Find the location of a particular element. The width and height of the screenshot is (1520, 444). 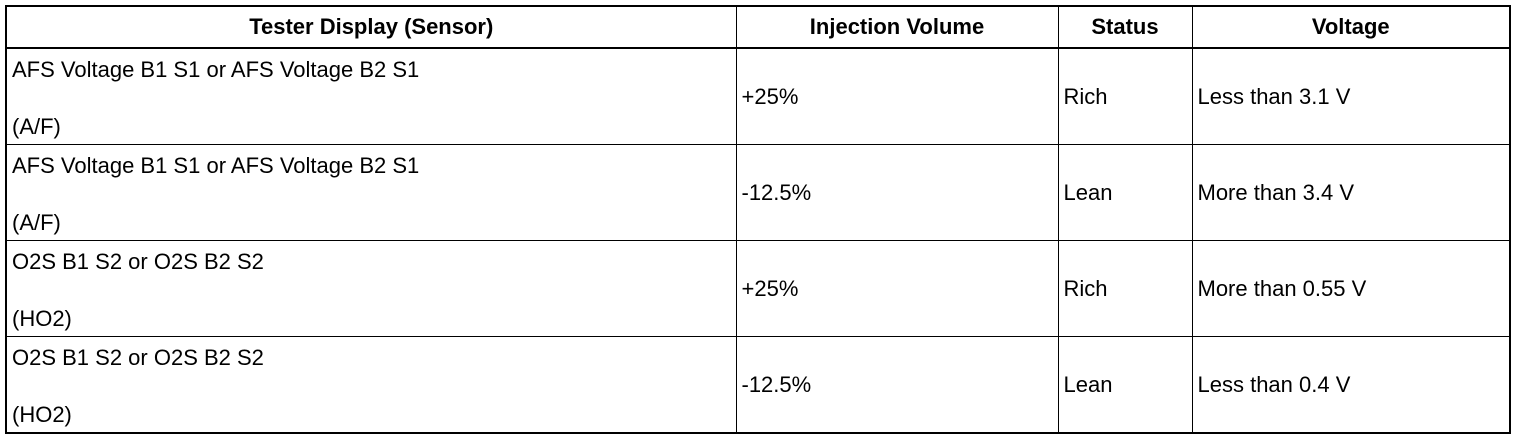

voltage-cell: More than 0.55 V is located at coordinates (1351, 288).